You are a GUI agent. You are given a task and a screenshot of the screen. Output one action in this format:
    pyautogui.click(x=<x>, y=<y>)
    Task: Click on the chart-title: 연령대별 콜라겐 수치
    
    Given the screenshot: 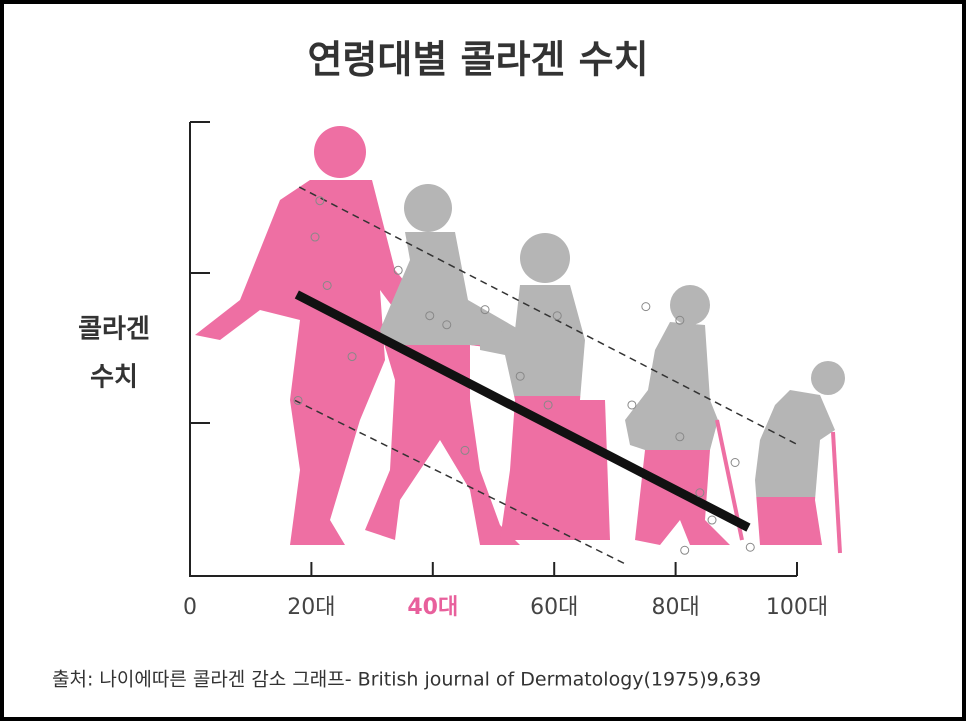 What is the action you would take?
    pyautogui.click(x=477, y=60)
    